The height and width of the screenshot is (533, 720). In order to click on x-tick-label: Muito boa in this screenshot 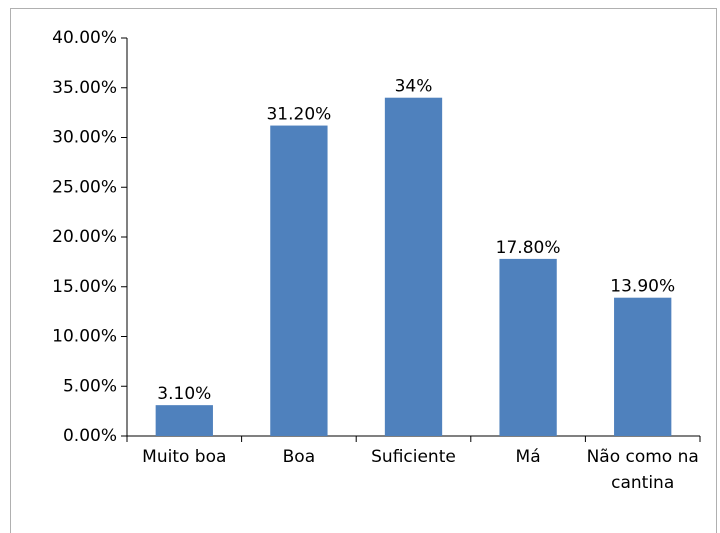, I will do `click(184, 457)`.